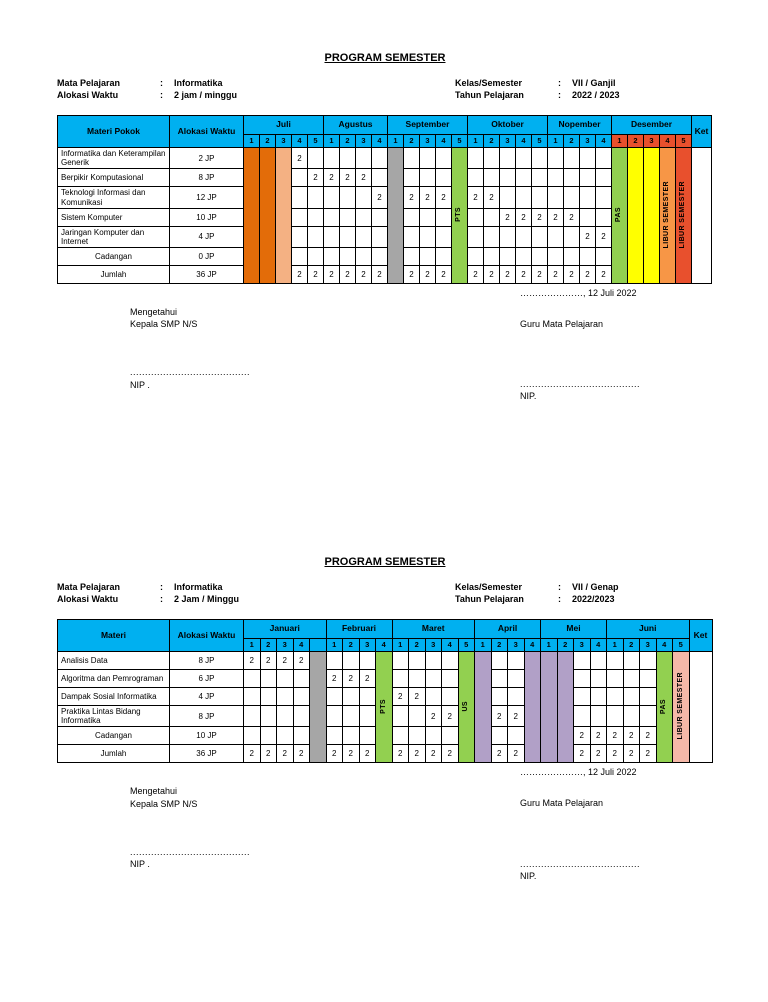 The image size is (768, 1002). Describe the element at coordinates (433, 645) in the screenshot. I see `week-number-header: 3` at that location.